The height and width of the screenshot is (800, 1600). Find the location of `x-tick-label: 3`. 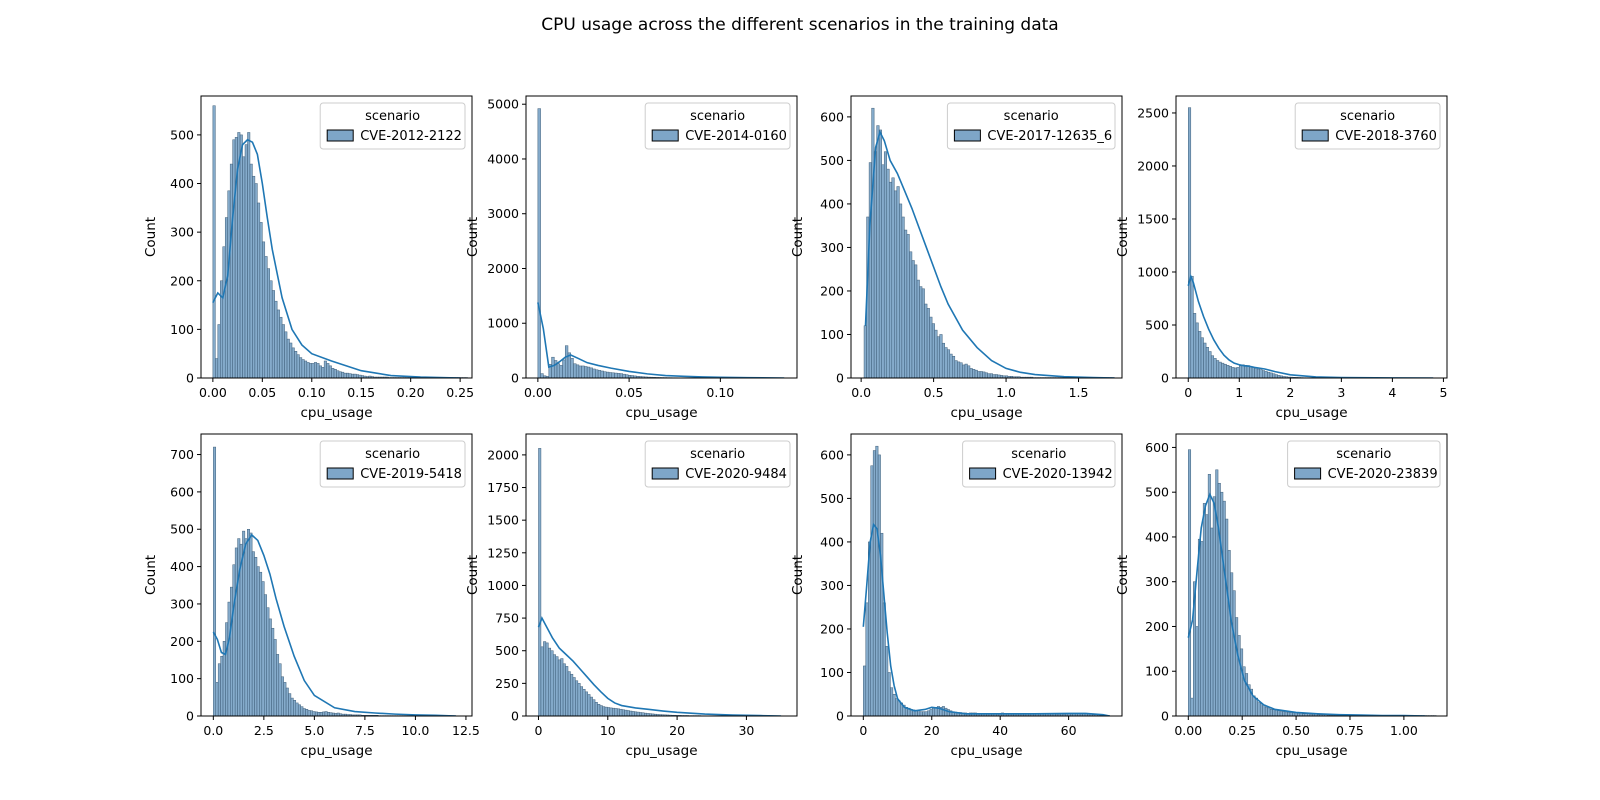

x-tick-label: 3 is located at coordinates (1341, 392).